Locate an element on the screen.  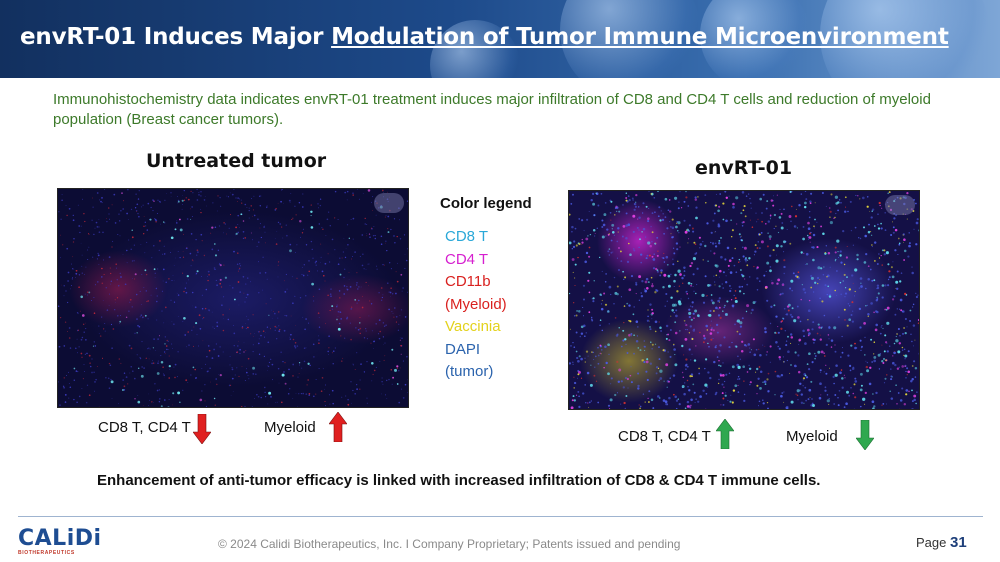
legend-item-tumor: (tumor) is located at coordinates (469, 371).